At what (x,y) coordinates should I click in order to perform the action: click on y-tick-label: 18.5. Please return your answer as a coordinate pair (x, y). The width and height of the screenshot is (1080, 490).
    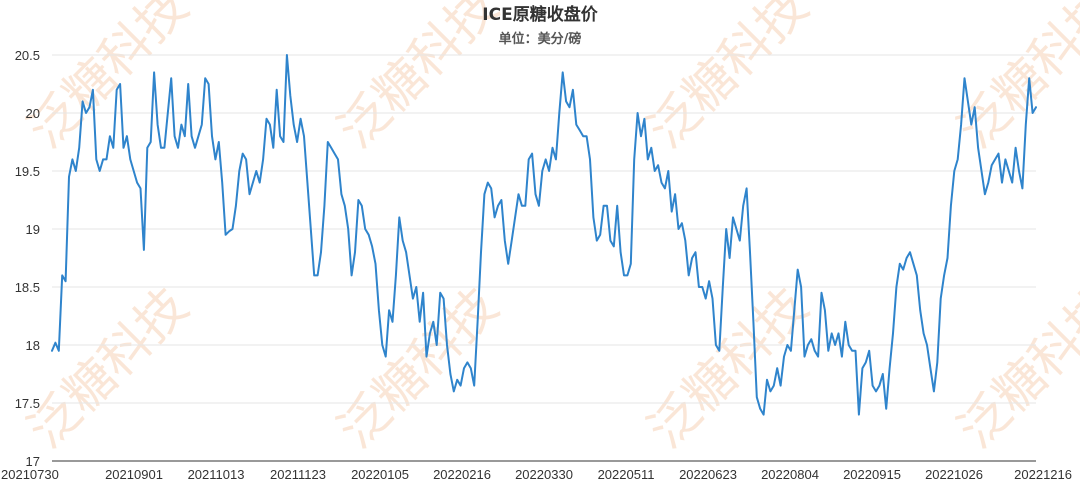
    Looking at the image, I should click on (27, 287).